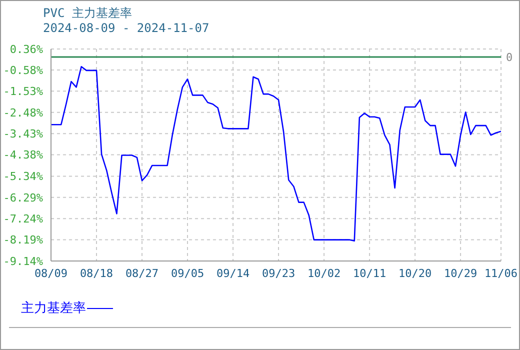  What do you see at coordinates (54, 308) in the screenshot?
I see `legend-label: 主力基差率` at bounding box center [54, 308].